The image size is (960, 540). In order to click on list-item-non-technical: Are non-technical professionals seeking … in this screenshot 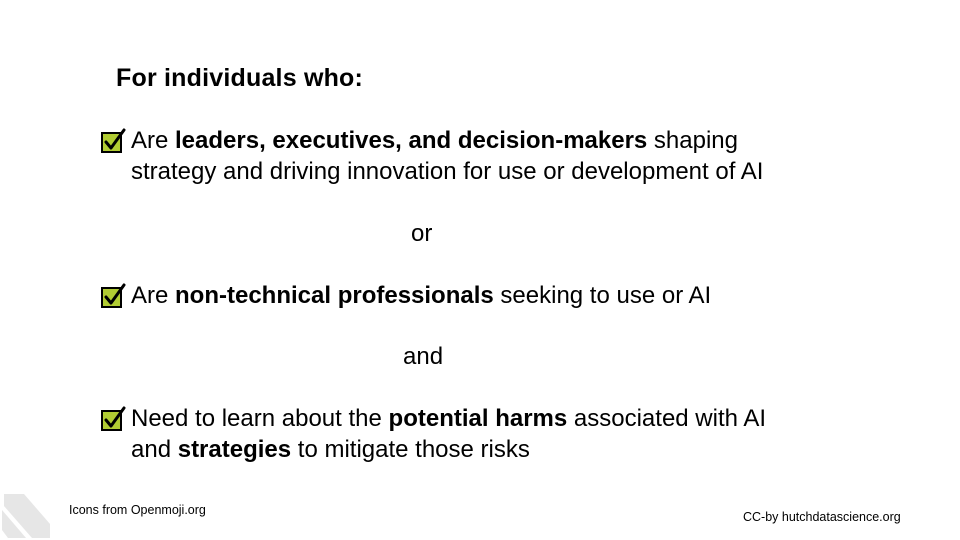, I will do `click(460, 295)`.